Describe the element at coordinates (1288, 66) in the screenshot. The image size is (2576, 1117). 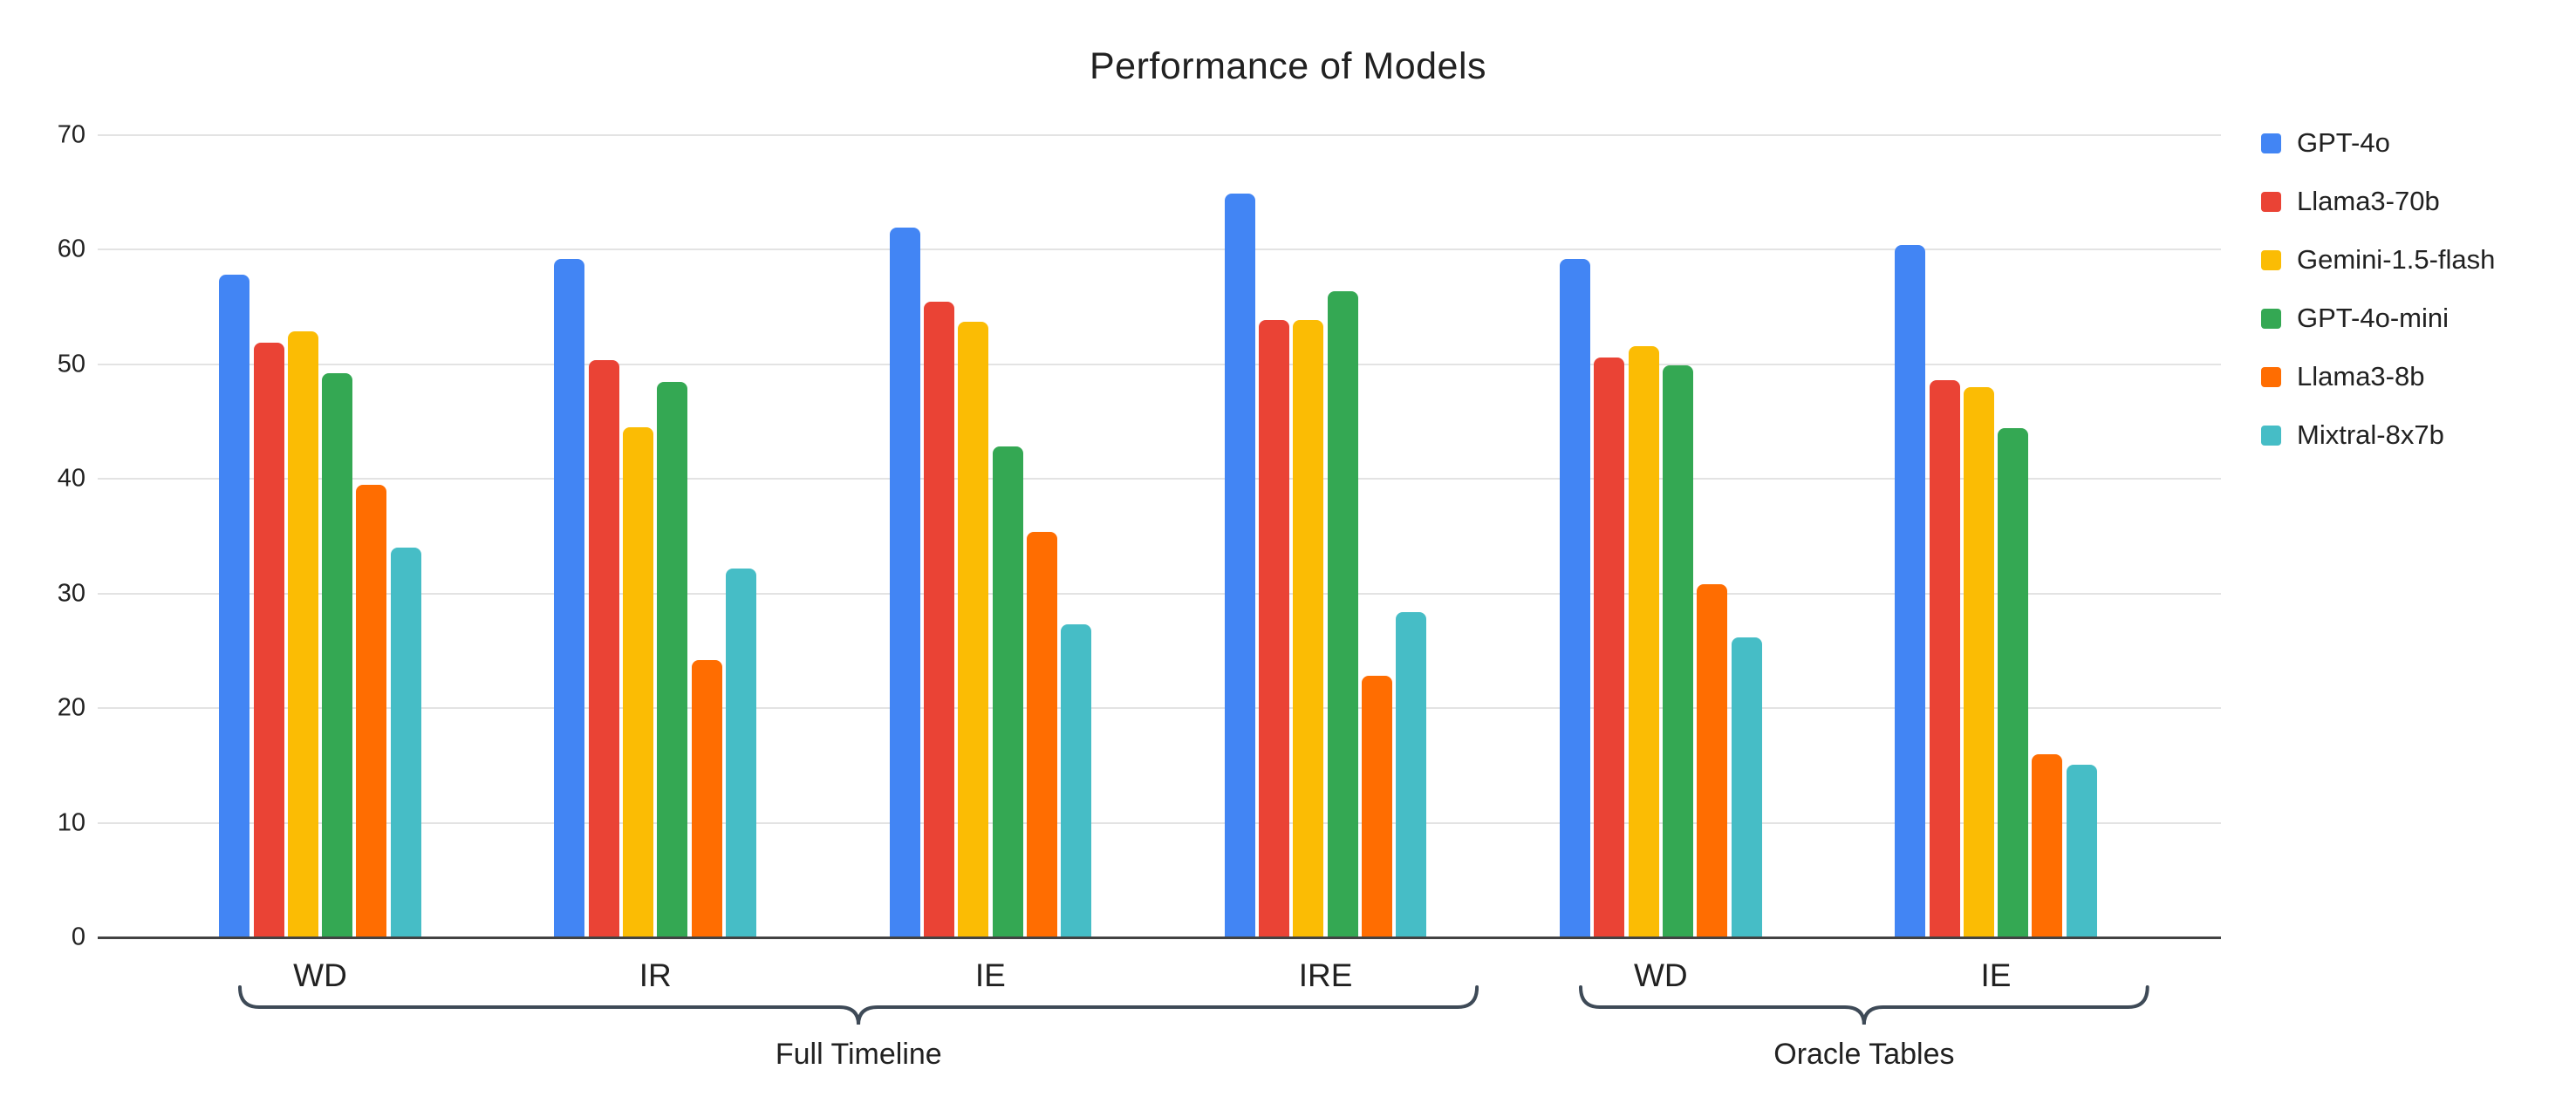
I see `chart-title: Performance of Models` at that location.